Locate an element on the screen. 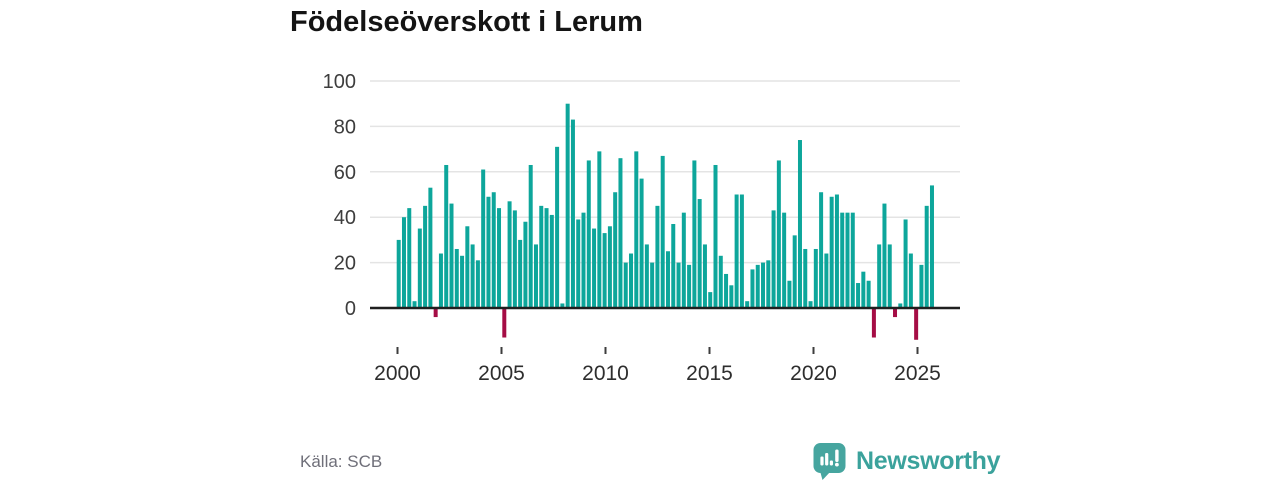 This screenshot has width=1280, height=480. newsworthy-logo-icon is located at coordinates (829, 461).